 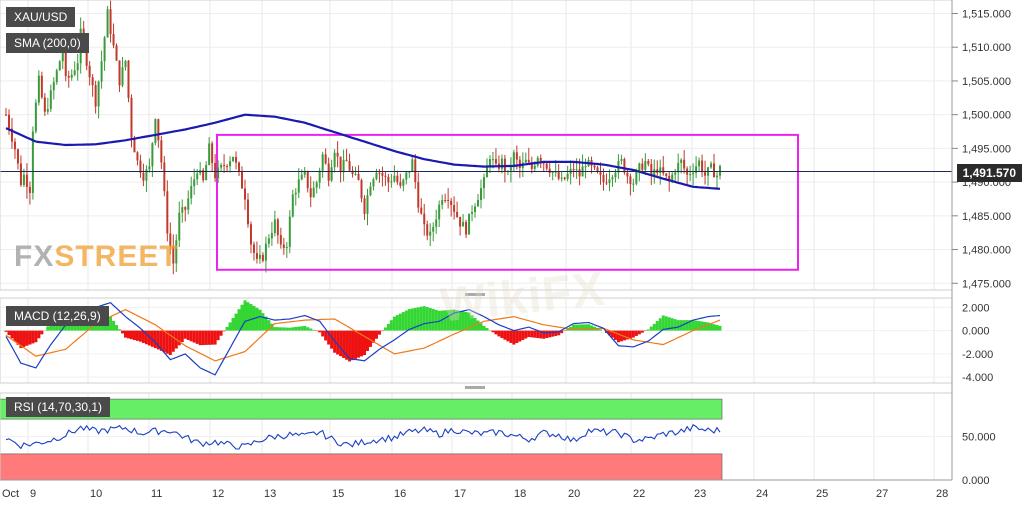 What do you see at coordinates (986, 149) in the screenshot?
I see `price-tick-label: 1,495.000` at bounding box center [986, 149].